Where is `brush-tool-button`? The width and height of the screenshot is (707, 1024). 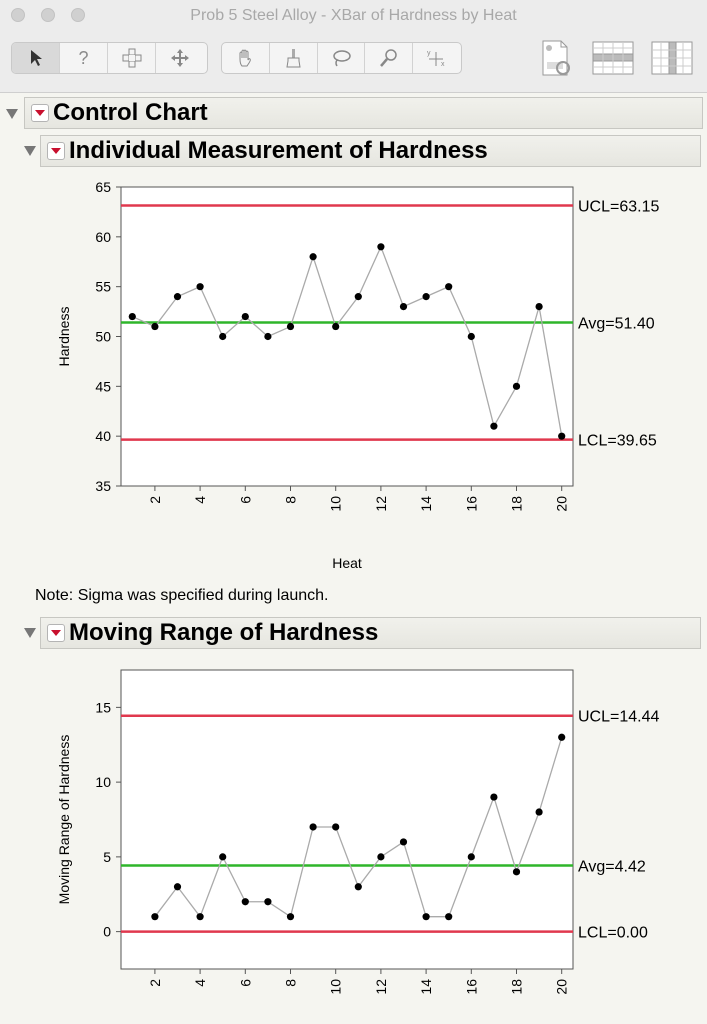 brush-tool-button is located at coordinates (294, 58).